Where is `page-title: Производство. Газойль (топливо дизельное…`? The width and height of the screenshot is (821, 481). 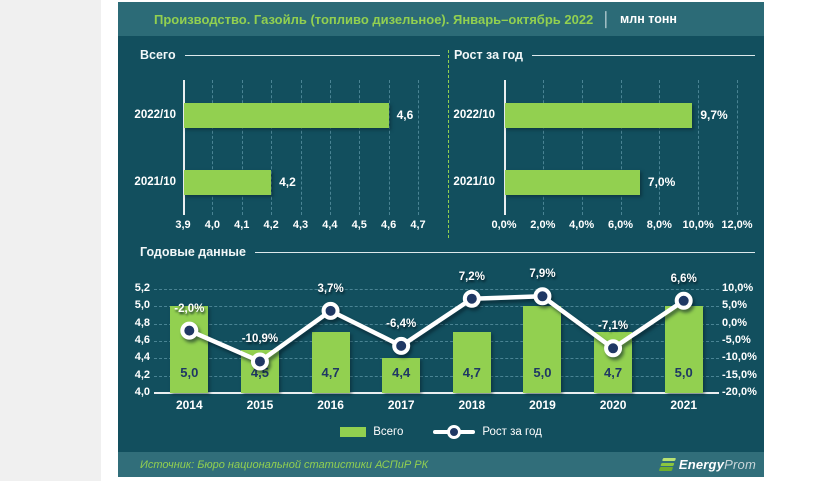
page-title: Производство. Газойль (топливо дизельное… is located at coordinates (374, 19).